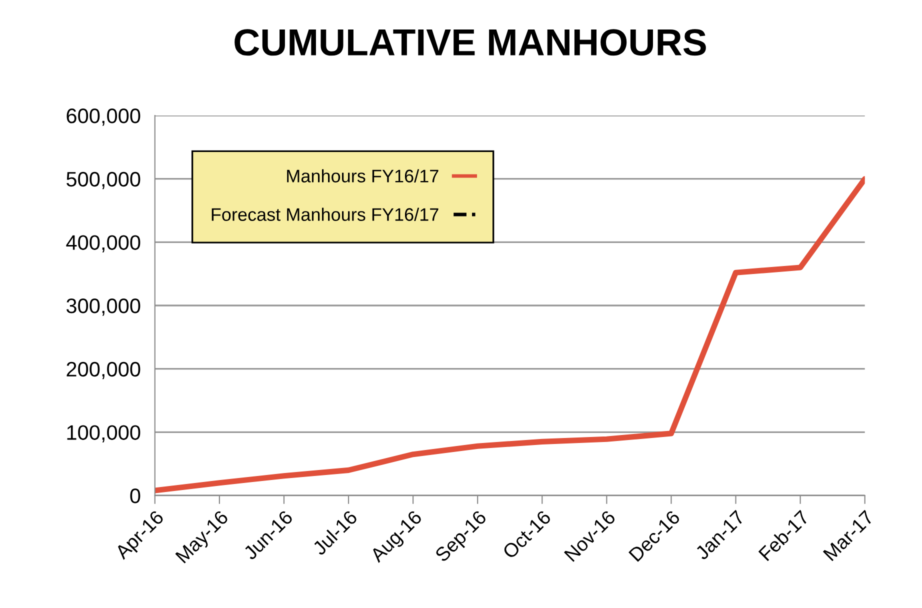 Image resolution: width=922 pixels, height=608 pixels. I want to click on y-tick-label: 500,000, so click(103, 181).